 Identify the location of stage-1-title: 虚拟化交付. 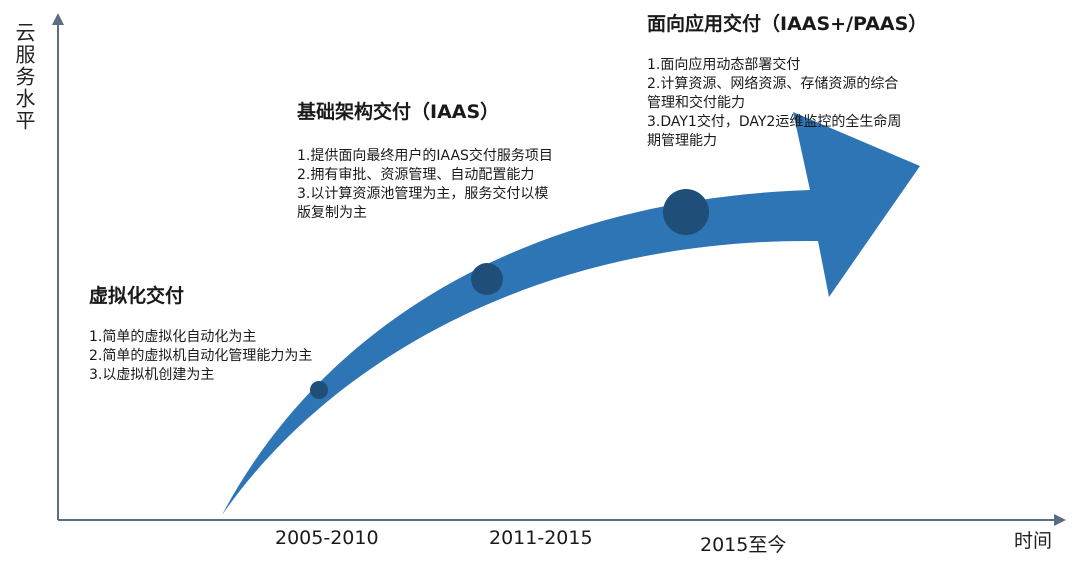
(137, 296).